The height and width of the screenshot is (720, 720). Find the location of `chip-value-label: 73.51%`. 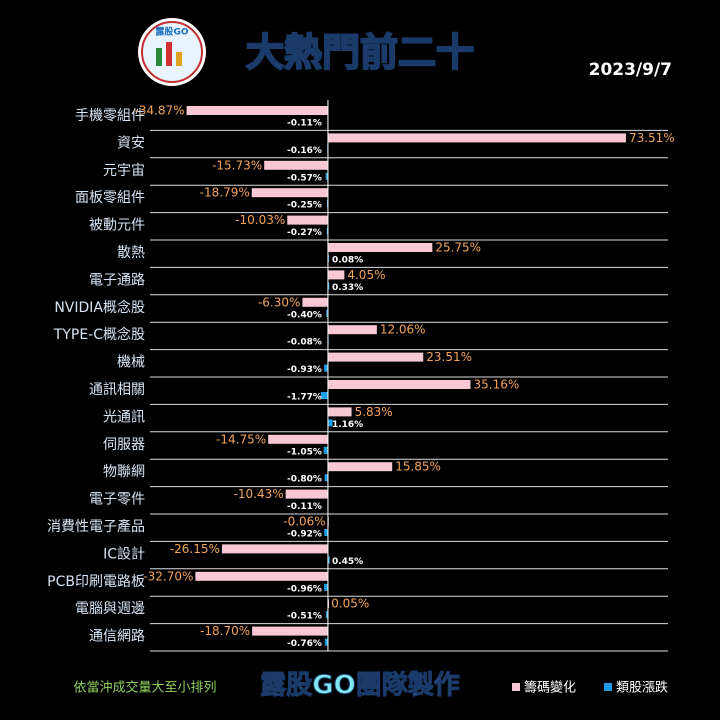

chip-value-label: 73.51% is located at coordinates (652, 138).